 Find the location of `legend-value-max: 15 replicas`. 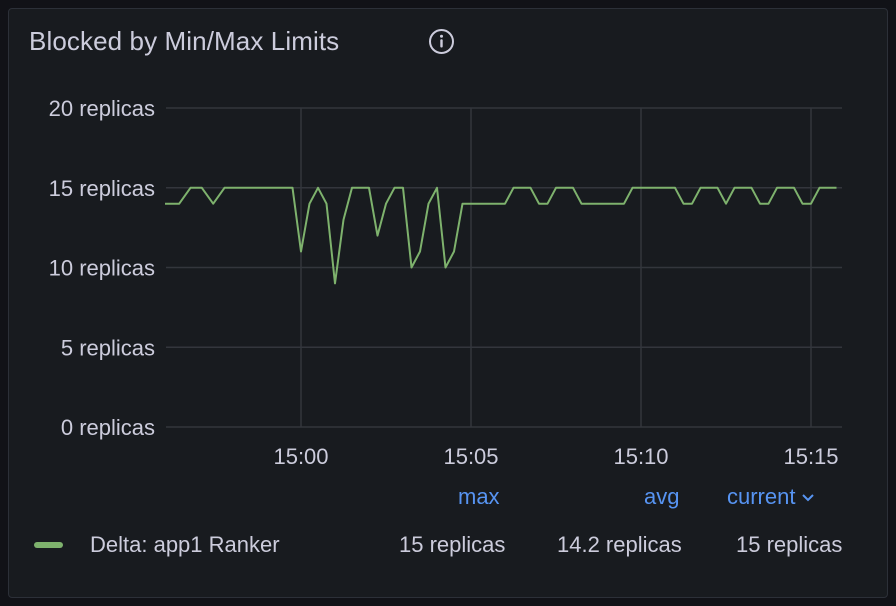

legend-value-max: 15 replicas is located at coordinates (452, 544).